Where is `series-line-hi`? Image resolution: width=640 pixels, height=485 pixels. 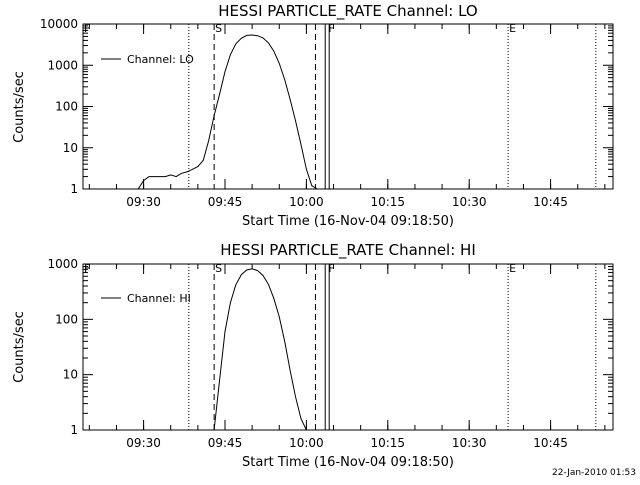
series-line-hi is located at coordinates (260, 349).